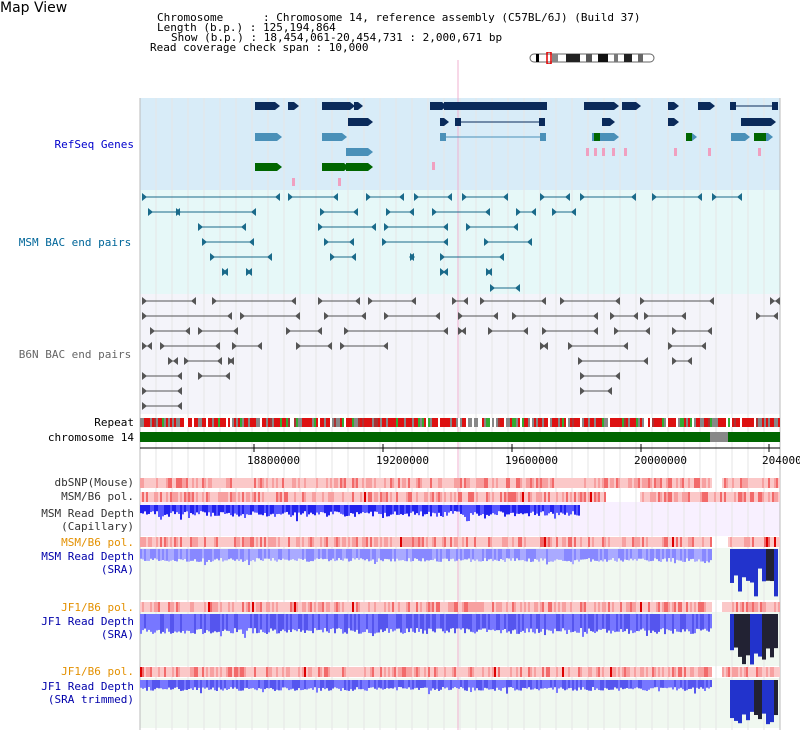 This screenshot has width=800, height=730. Describe the element at coordinates (87, 513) in the screenshot. I see `msm-depth-capillary-label-1: MSM Read Depth` at that location.